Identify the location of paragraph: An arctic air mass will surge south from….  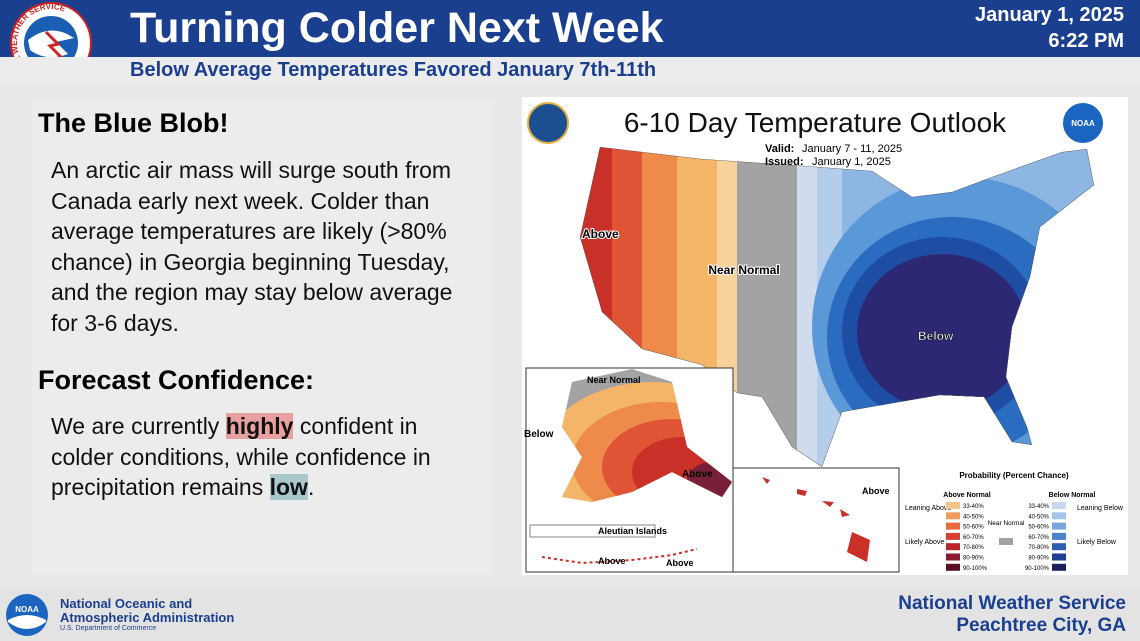
(252, 246).